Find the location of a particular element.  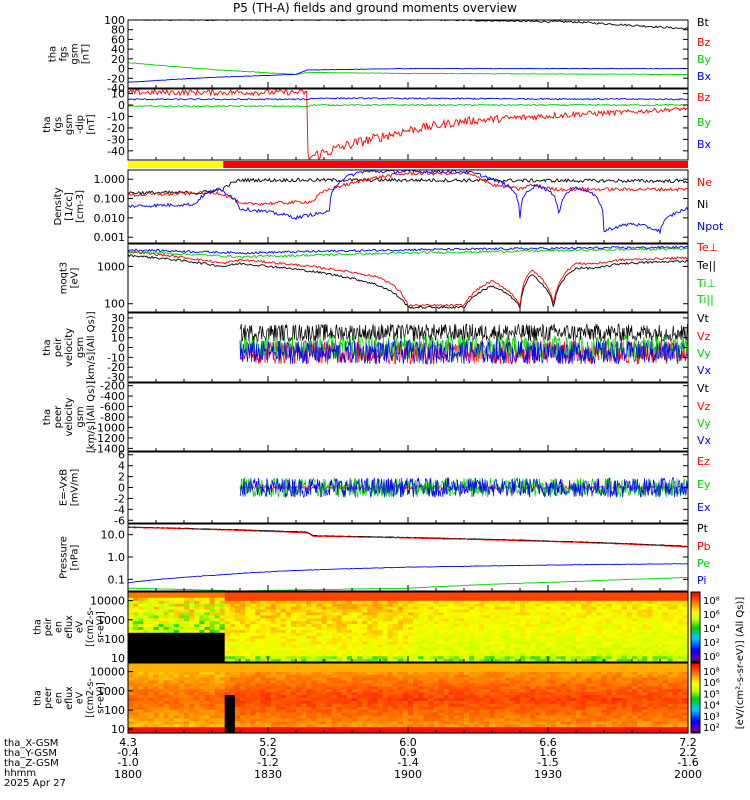

mode-bar-segment is located at coordinates (455, 164).